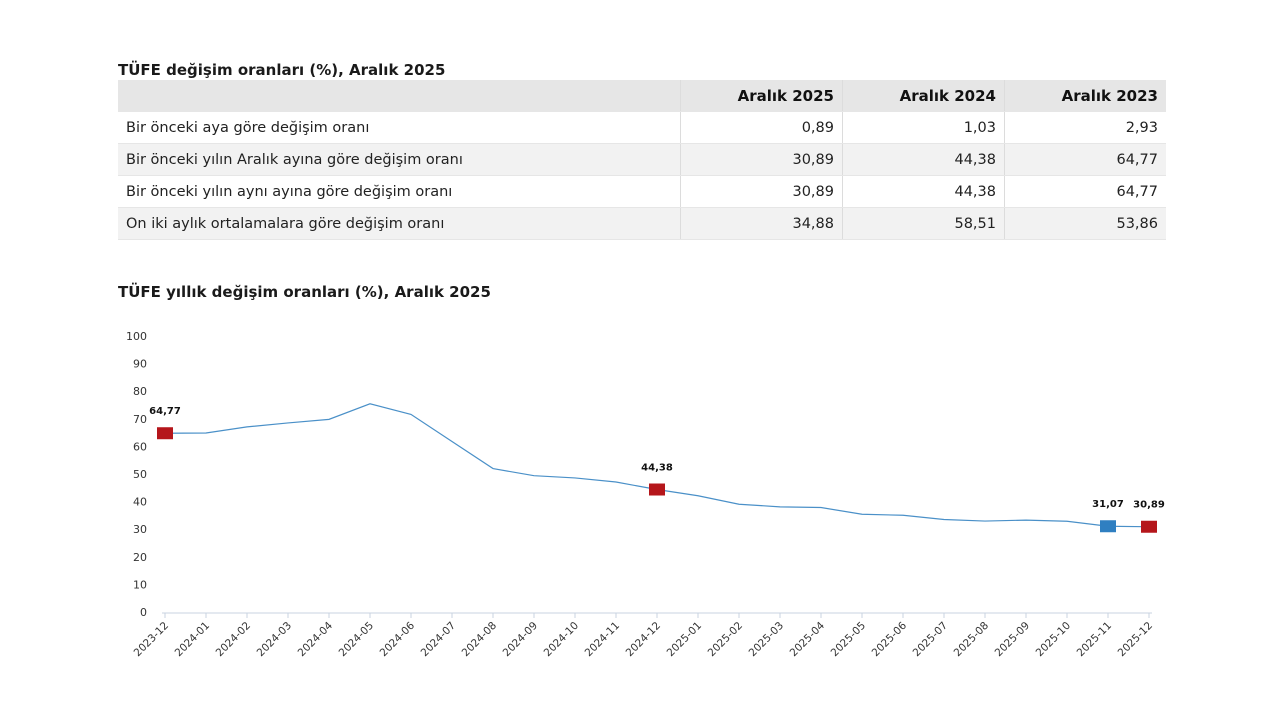 The width and height of the screenshot is (1280, 720). Describe the element at coordinates (685, 640) in the screenshot. I see `x-tick-label: 2025-01` at that location.